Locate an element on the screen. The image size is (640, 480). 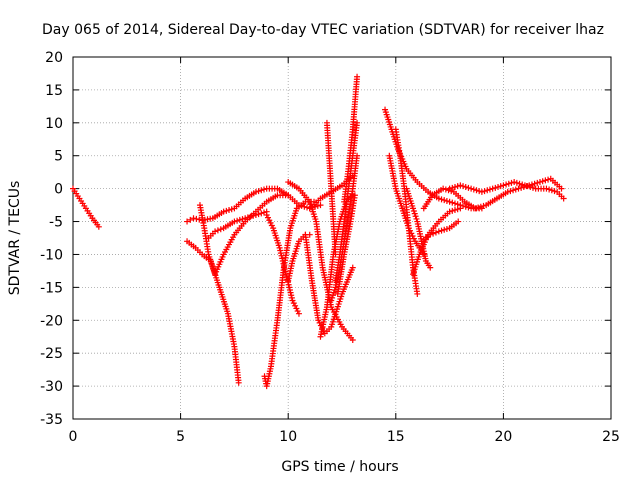
y-tick-label: 15 is located at coordinates (54, 91).